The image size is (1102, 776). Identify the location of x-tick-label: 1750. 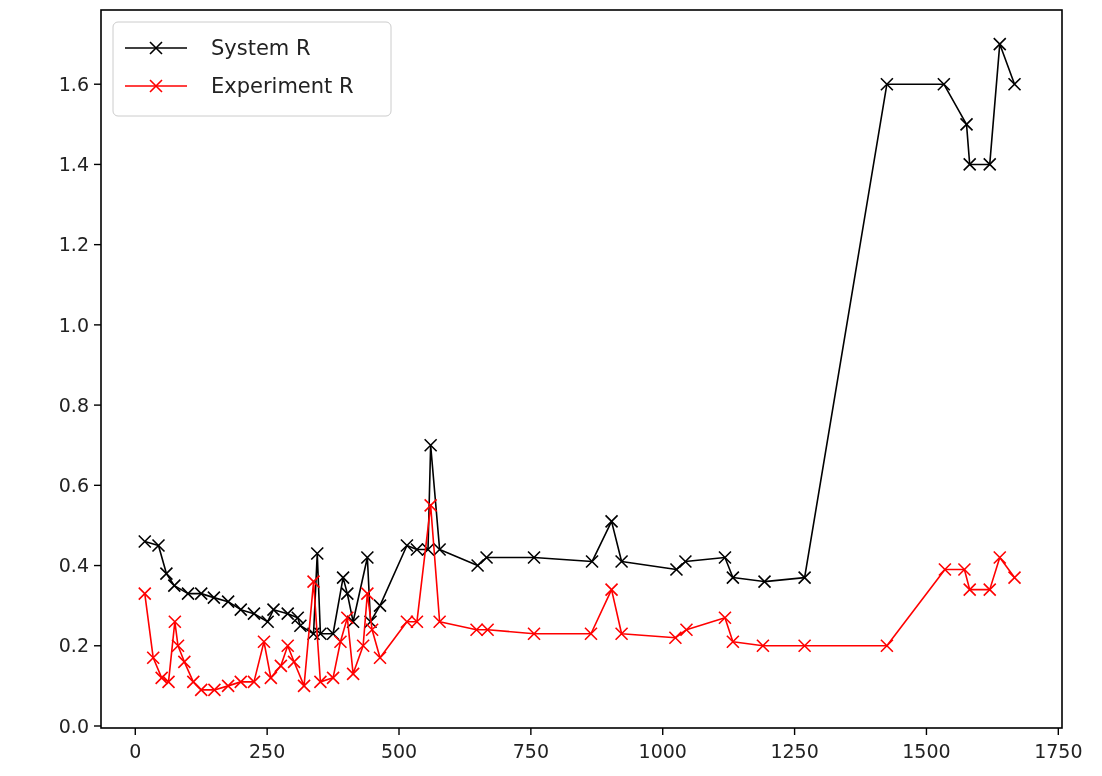
(1058, 751).